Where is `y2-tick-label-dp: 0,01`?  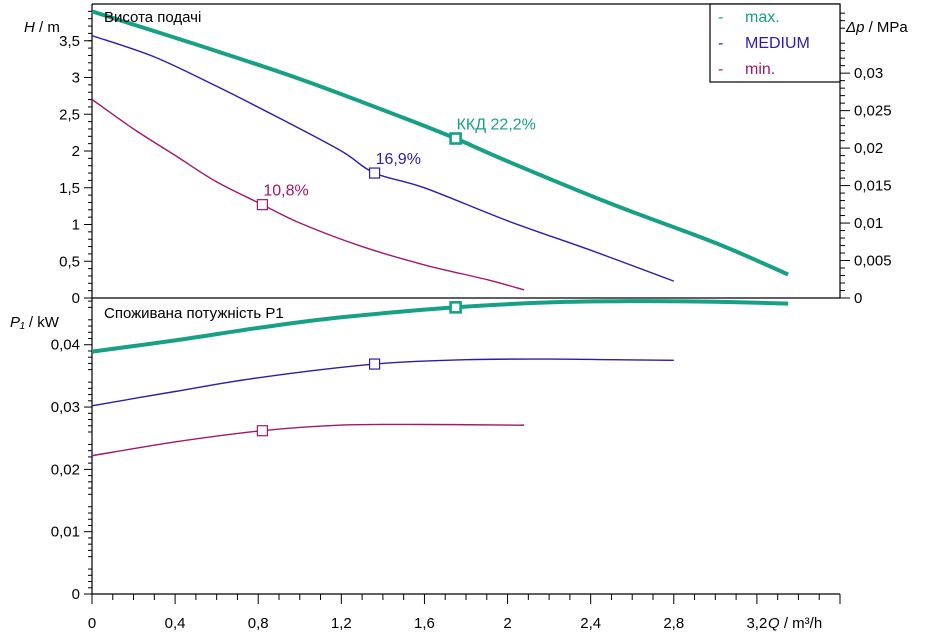
y2-tick-label-dp: 0,01 is located at coordinates (868, 223).